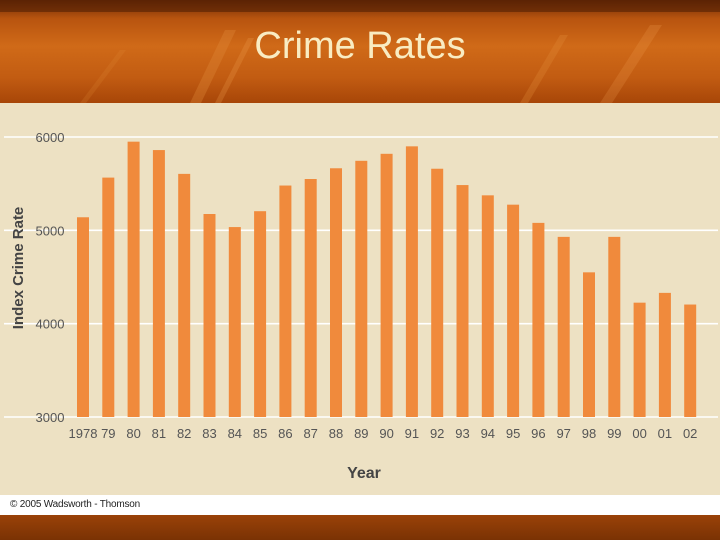 This screenshot has height=540, width=720. Describe the element at coordinates (360, 46) in the screenshot. I see `slide-title: Crime Rates` at that location.